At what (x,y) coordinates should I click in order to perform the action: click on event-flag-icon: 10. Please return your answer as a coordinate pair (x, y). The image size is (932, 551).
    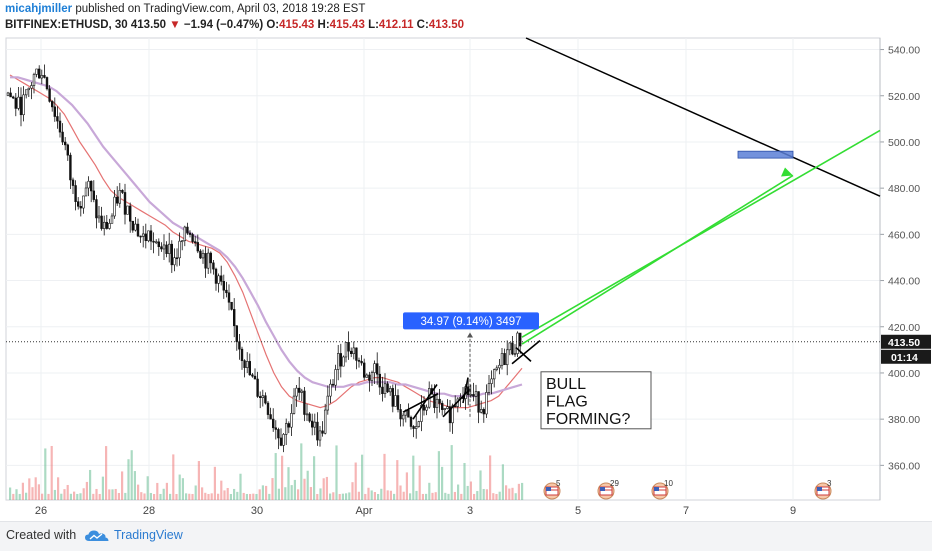
    Looking at the image, I should click on (662, 489).